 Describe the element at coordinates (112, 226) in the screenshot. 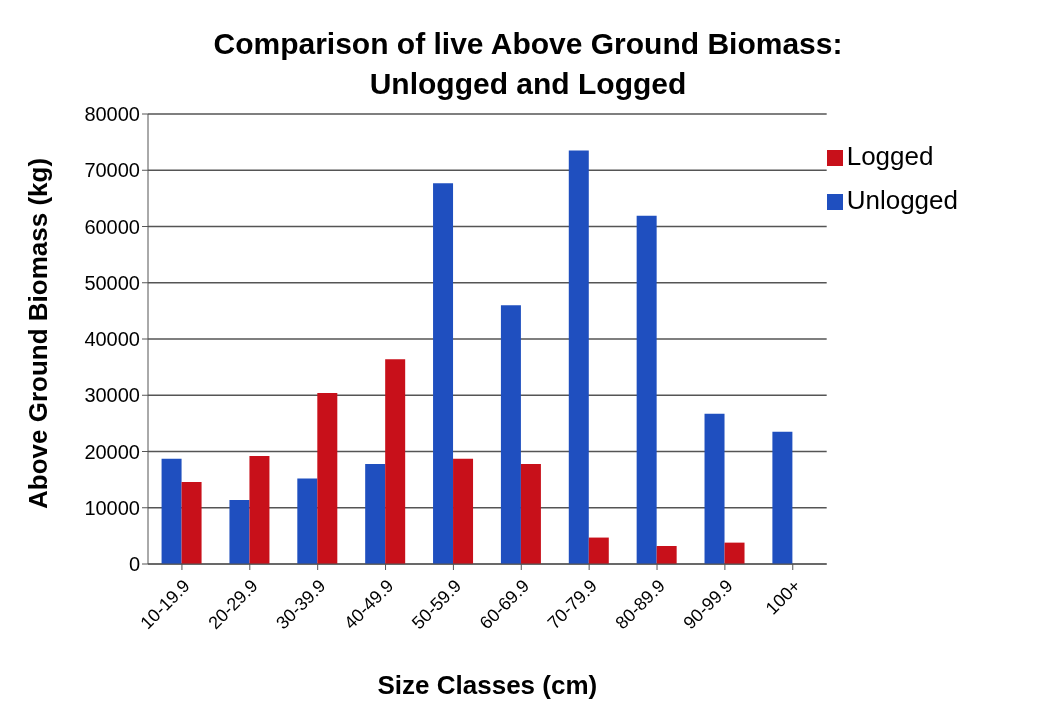

I see `y-tick-label: 60000` at that location.